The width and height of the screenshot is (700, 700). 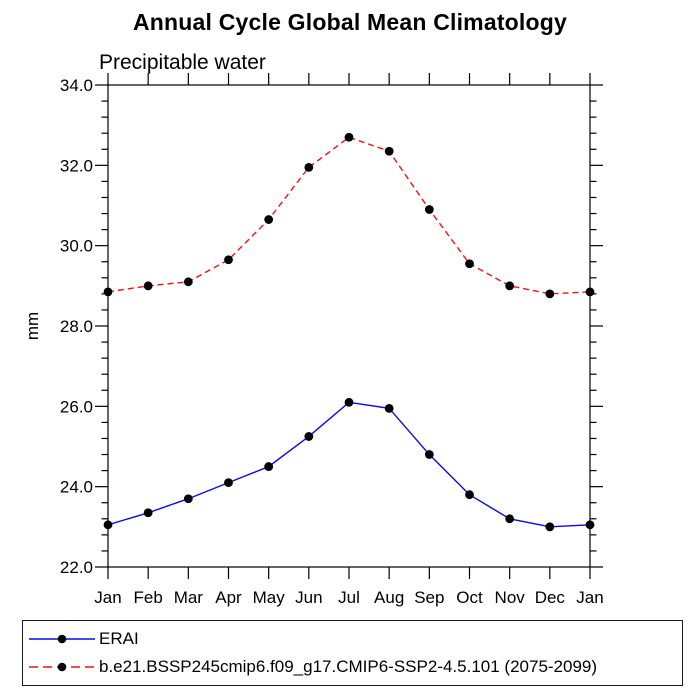 What do you see at coordinates (349, 137) in the screenshot?
I see `data-point-1-Jul` at bounding box center [349, 137].